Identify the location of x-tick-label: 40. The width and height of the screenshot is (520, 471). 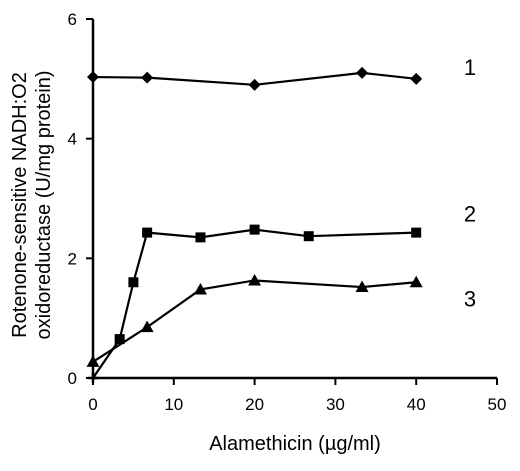
(416, 404).